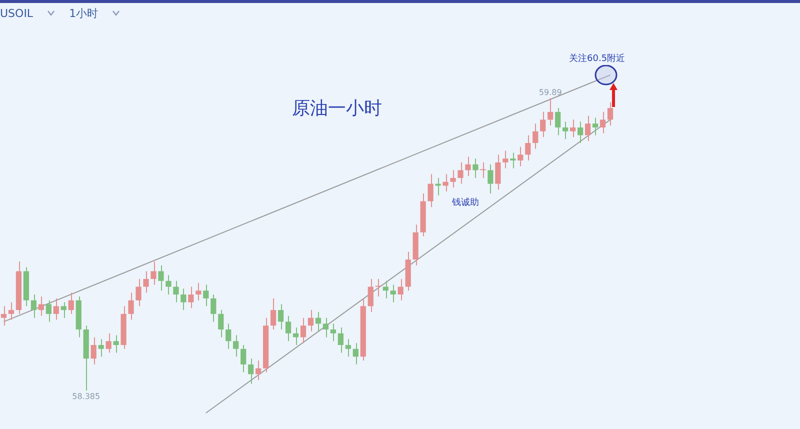  I want to click on text: 1小时, so click(83, 13).